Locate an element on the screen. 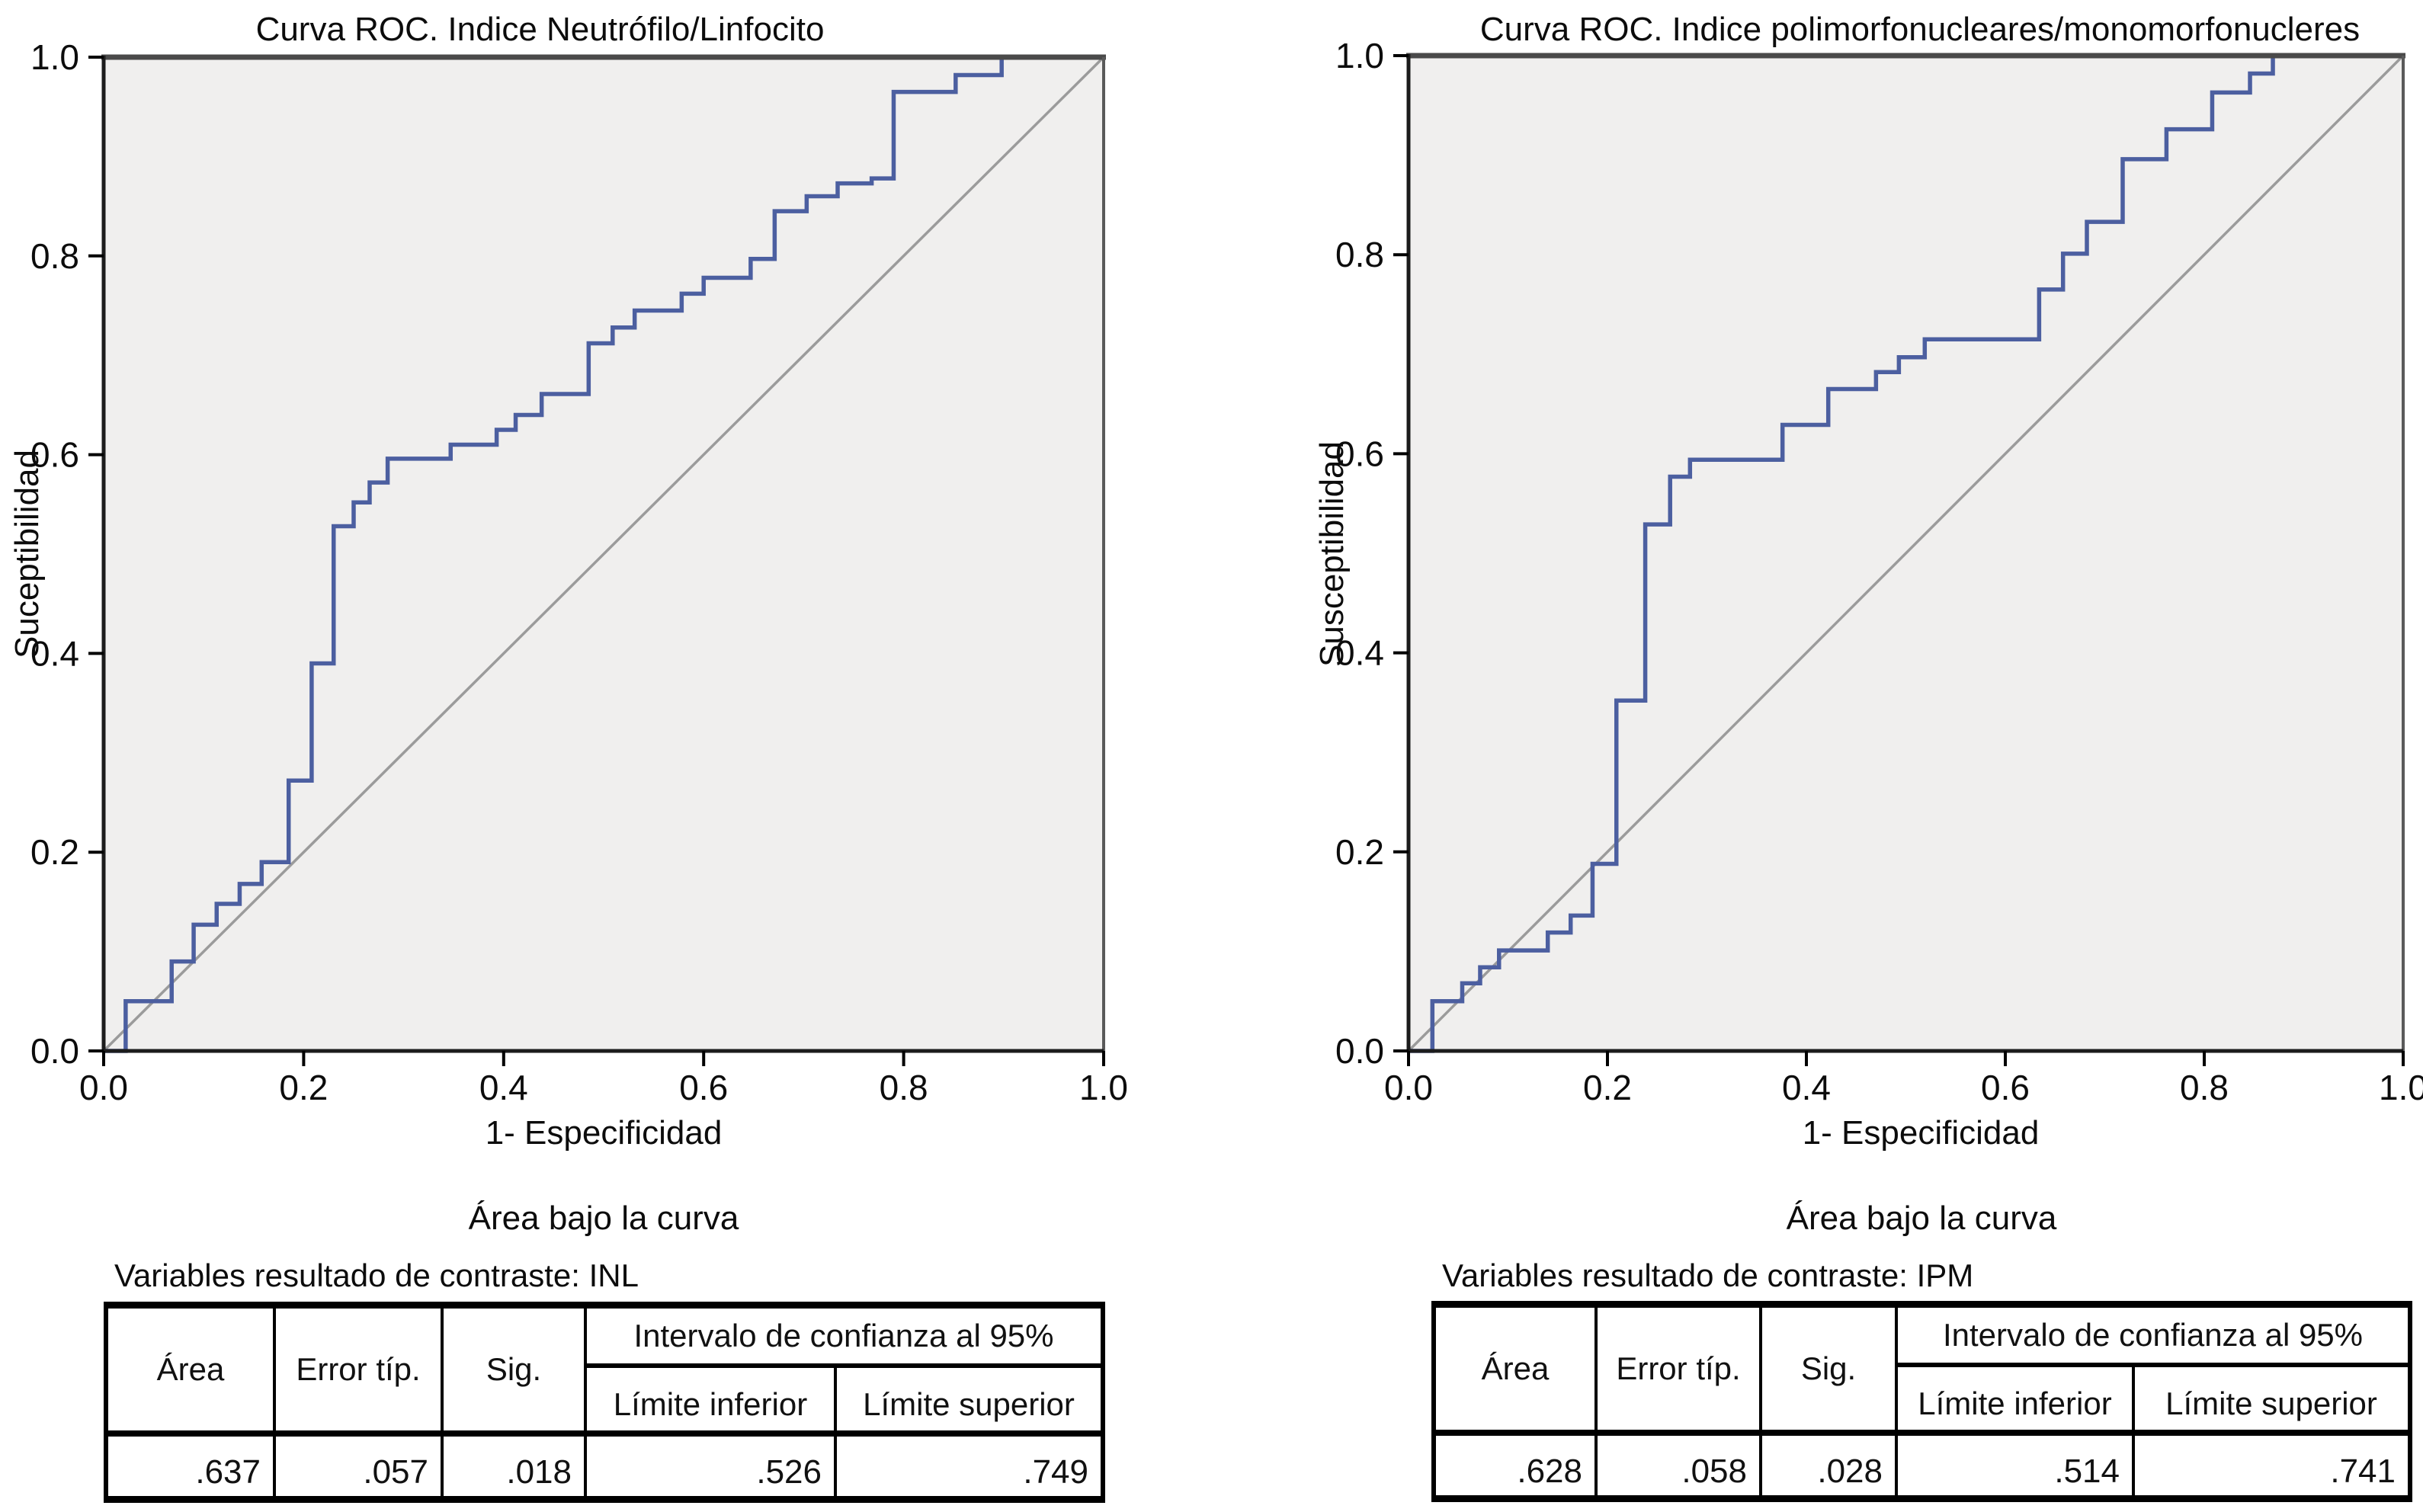 The image size is (2423, 1512). auc-table-caption-left: Área bajo la curva is located at coordinates (603, 1218).